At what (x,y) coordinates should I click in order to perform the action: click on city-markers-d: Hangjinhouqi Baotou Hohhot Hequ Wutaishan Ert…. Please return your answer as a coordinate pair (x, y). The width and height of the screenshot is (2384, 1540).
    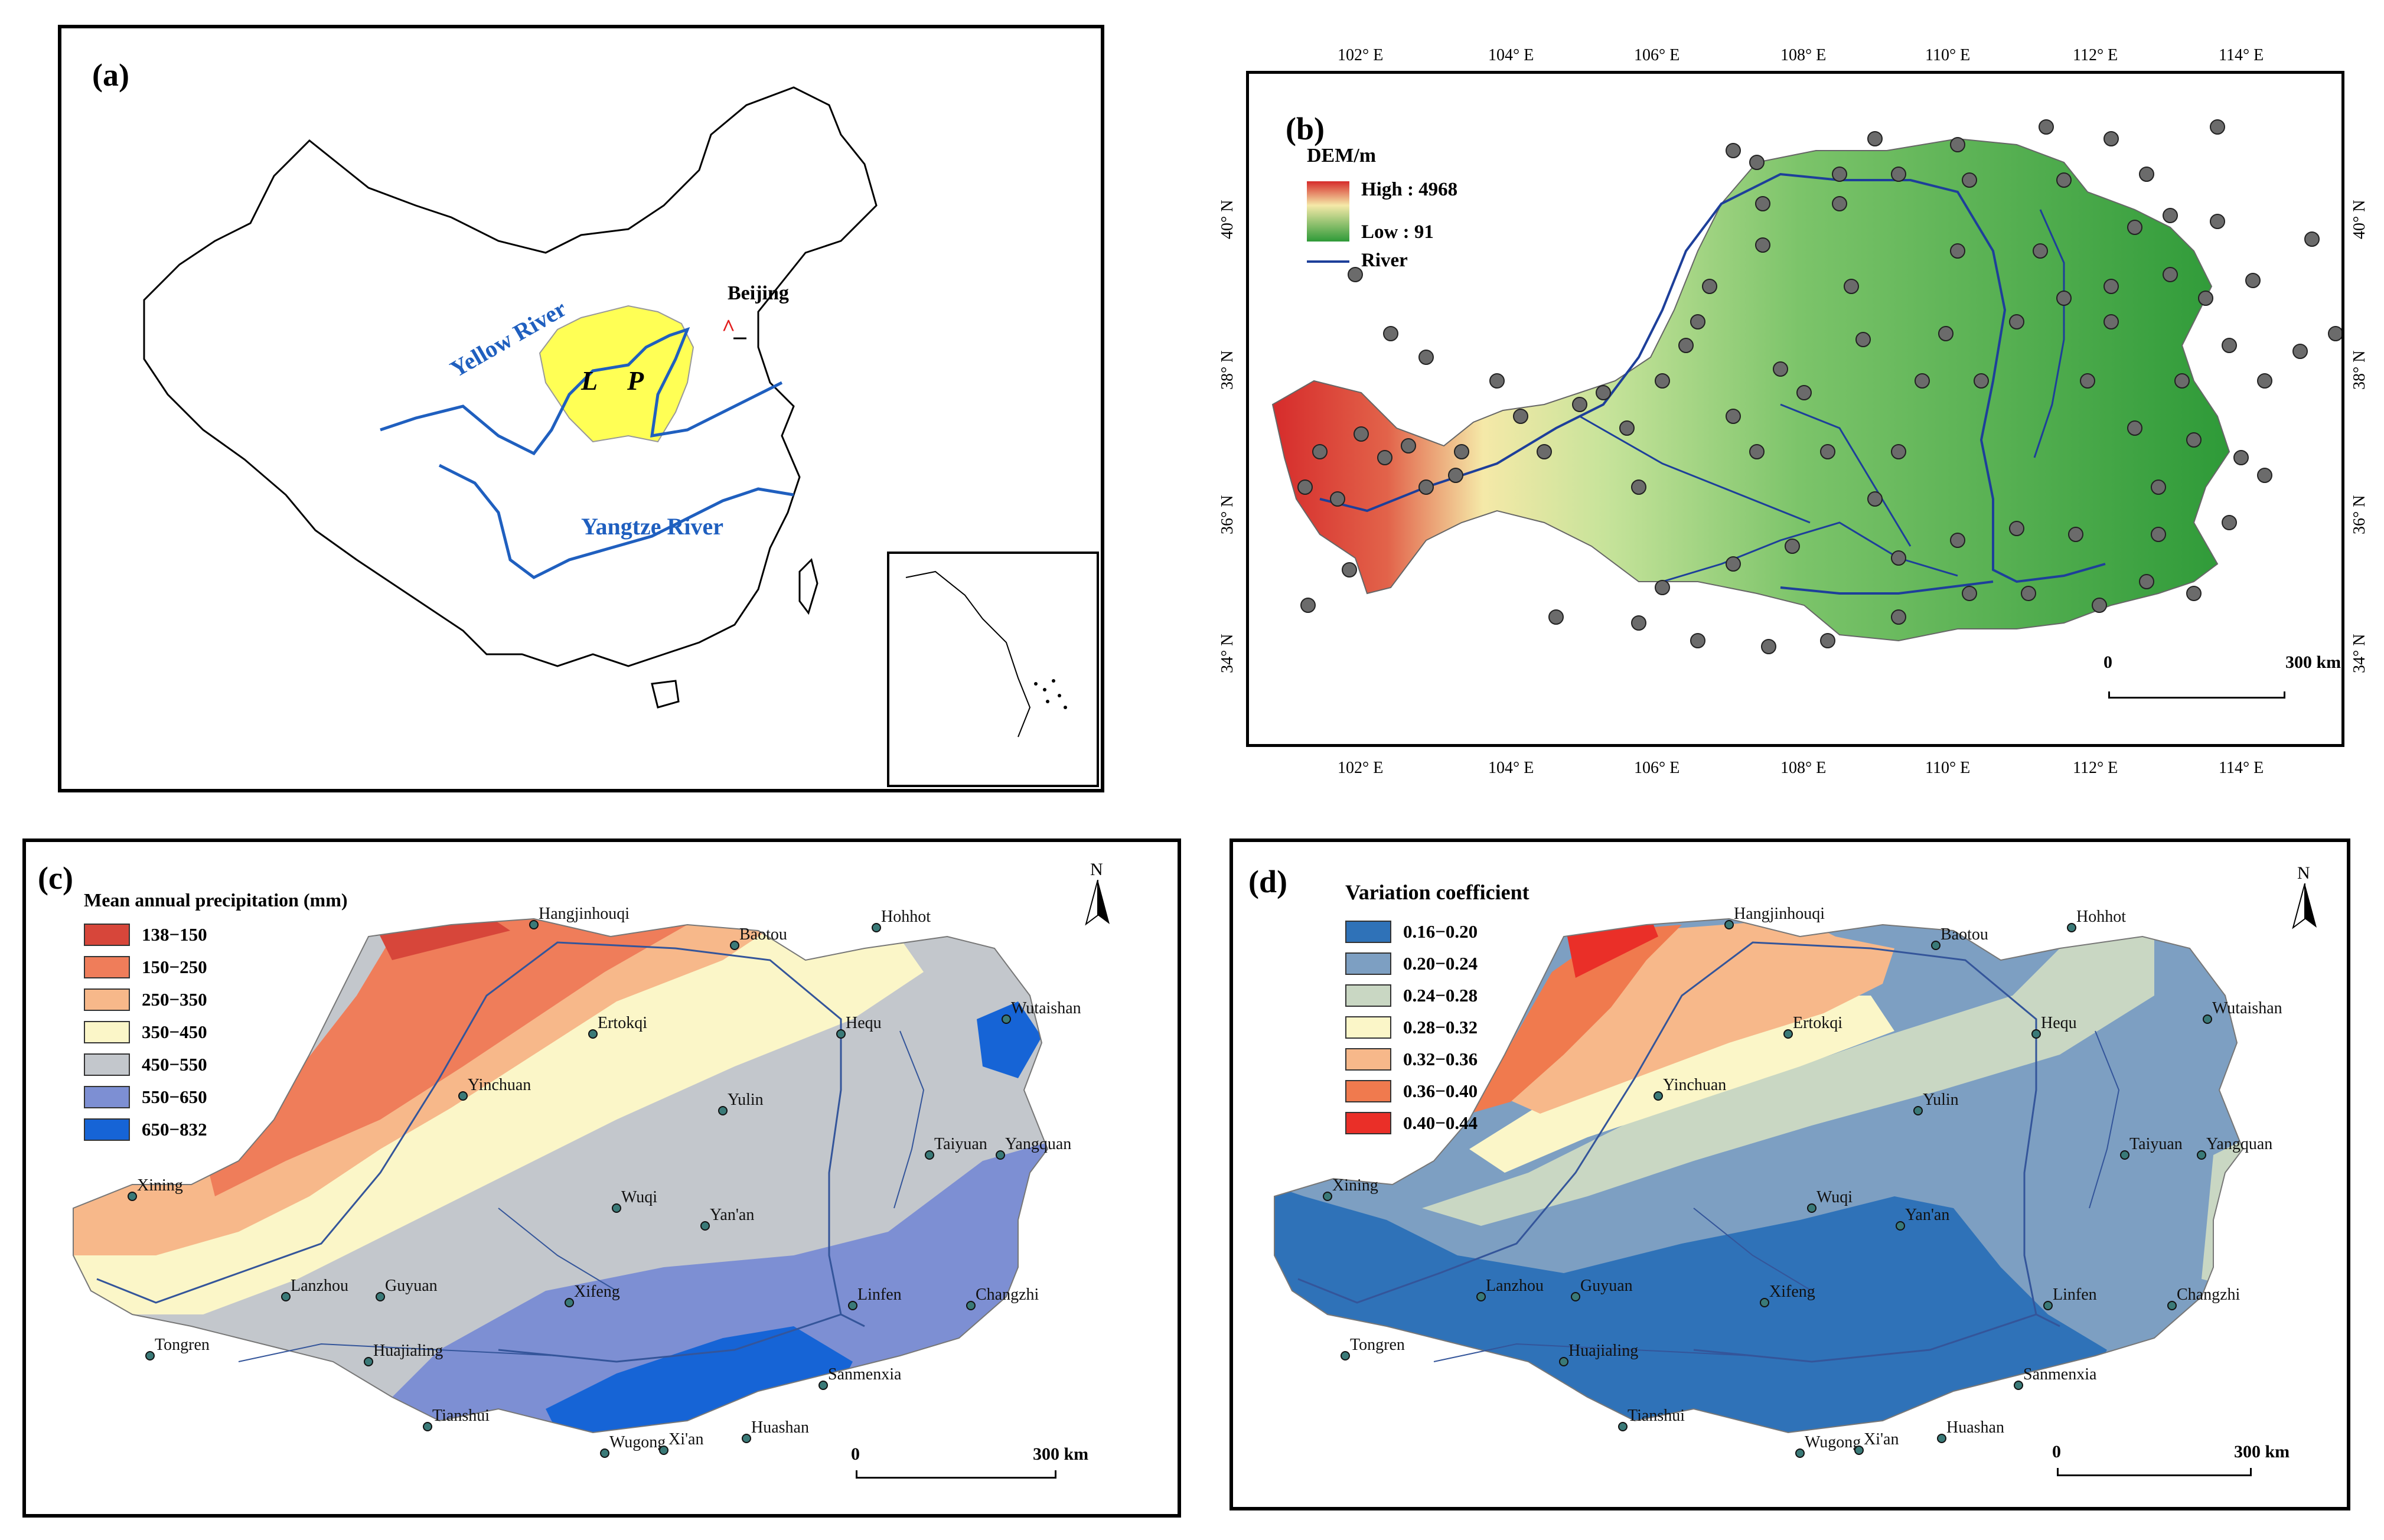
    Looking at the image, I should click on (1802, 1181).